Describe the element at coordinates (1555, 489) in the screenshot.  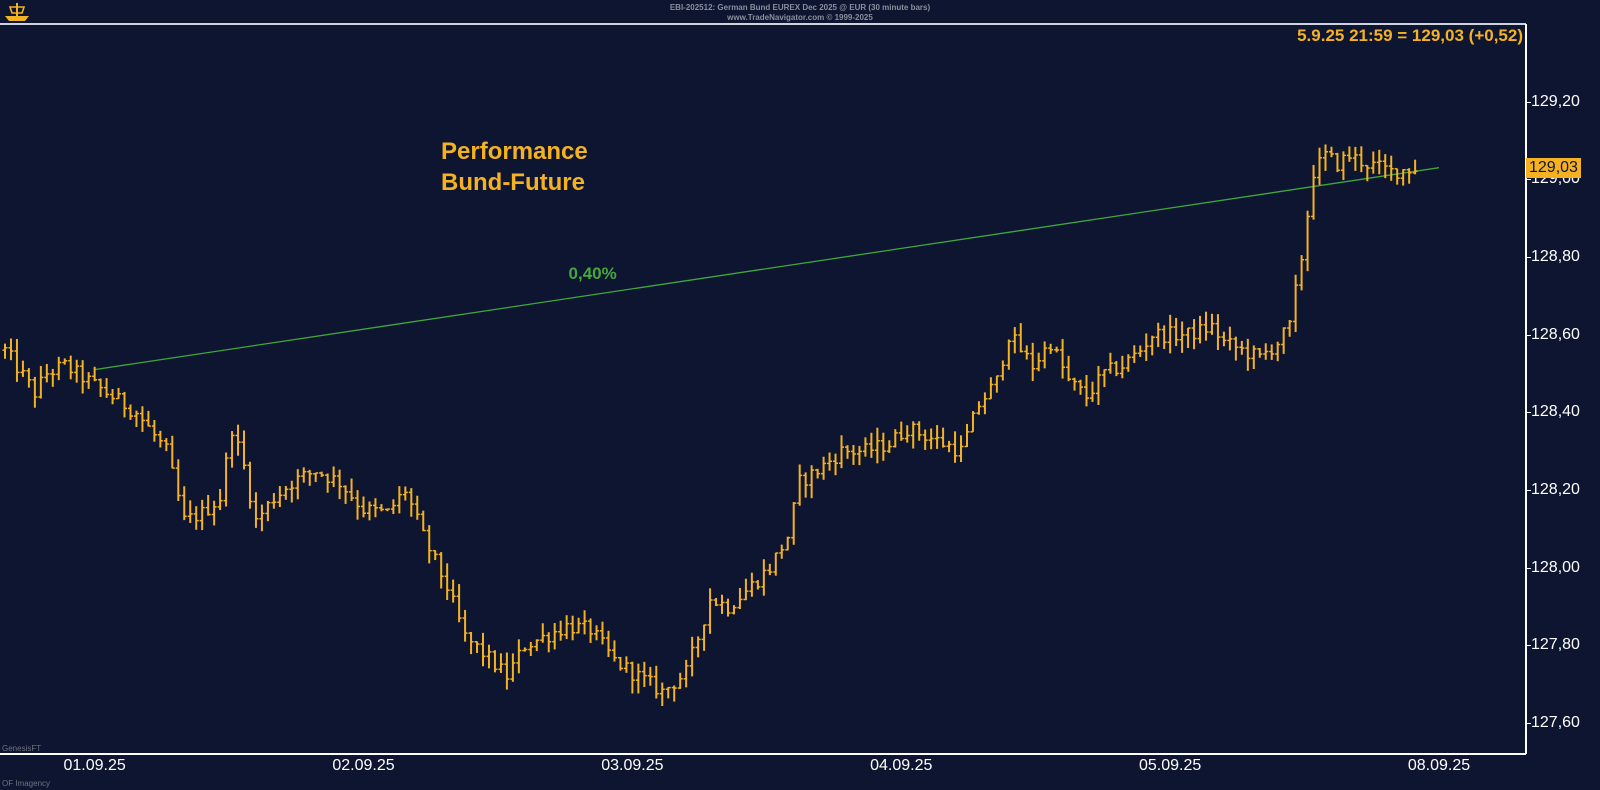
I see `y-tick-label: 128,20` at that location.